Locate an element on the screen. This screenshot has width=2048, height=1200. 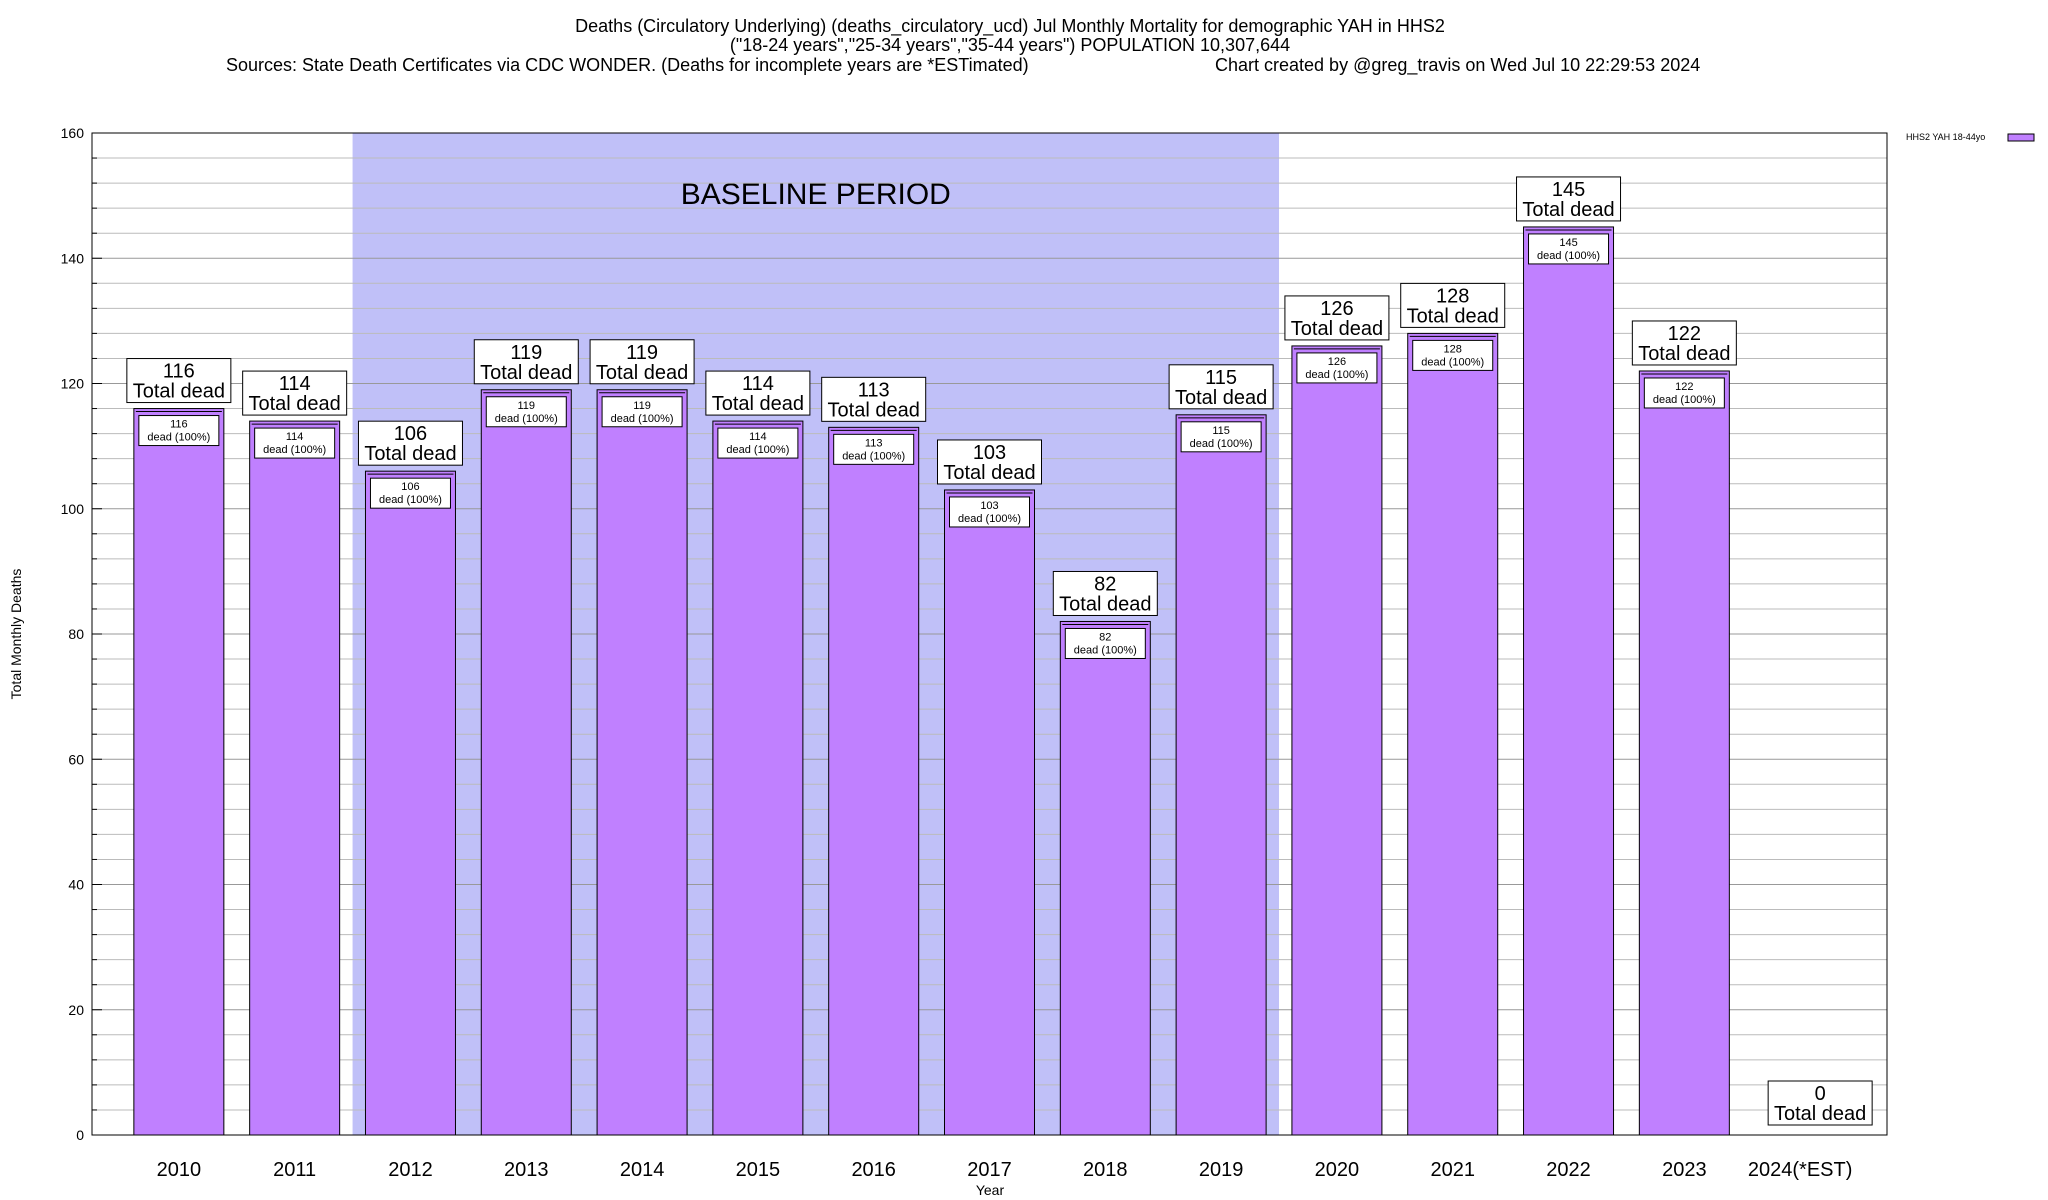
inner-label-value: 106 is located at coordinates (410, 487).